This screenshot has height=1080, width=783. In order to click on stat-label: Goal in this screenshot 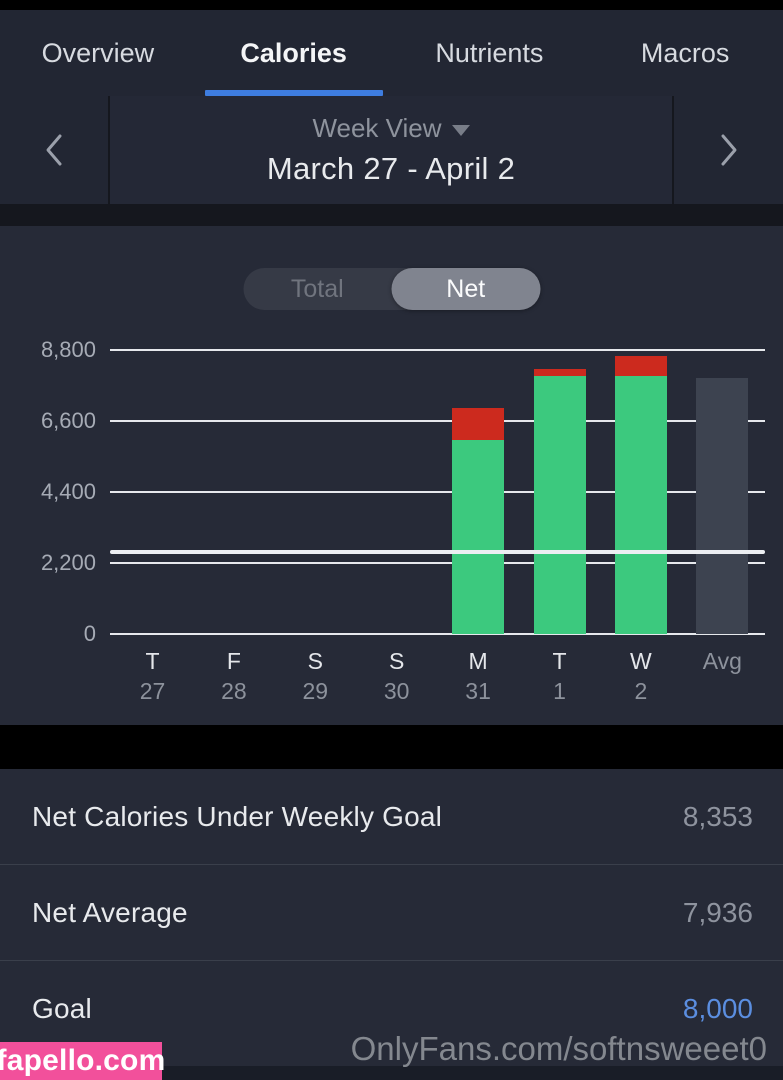, I will do `click(62, 1008)`.